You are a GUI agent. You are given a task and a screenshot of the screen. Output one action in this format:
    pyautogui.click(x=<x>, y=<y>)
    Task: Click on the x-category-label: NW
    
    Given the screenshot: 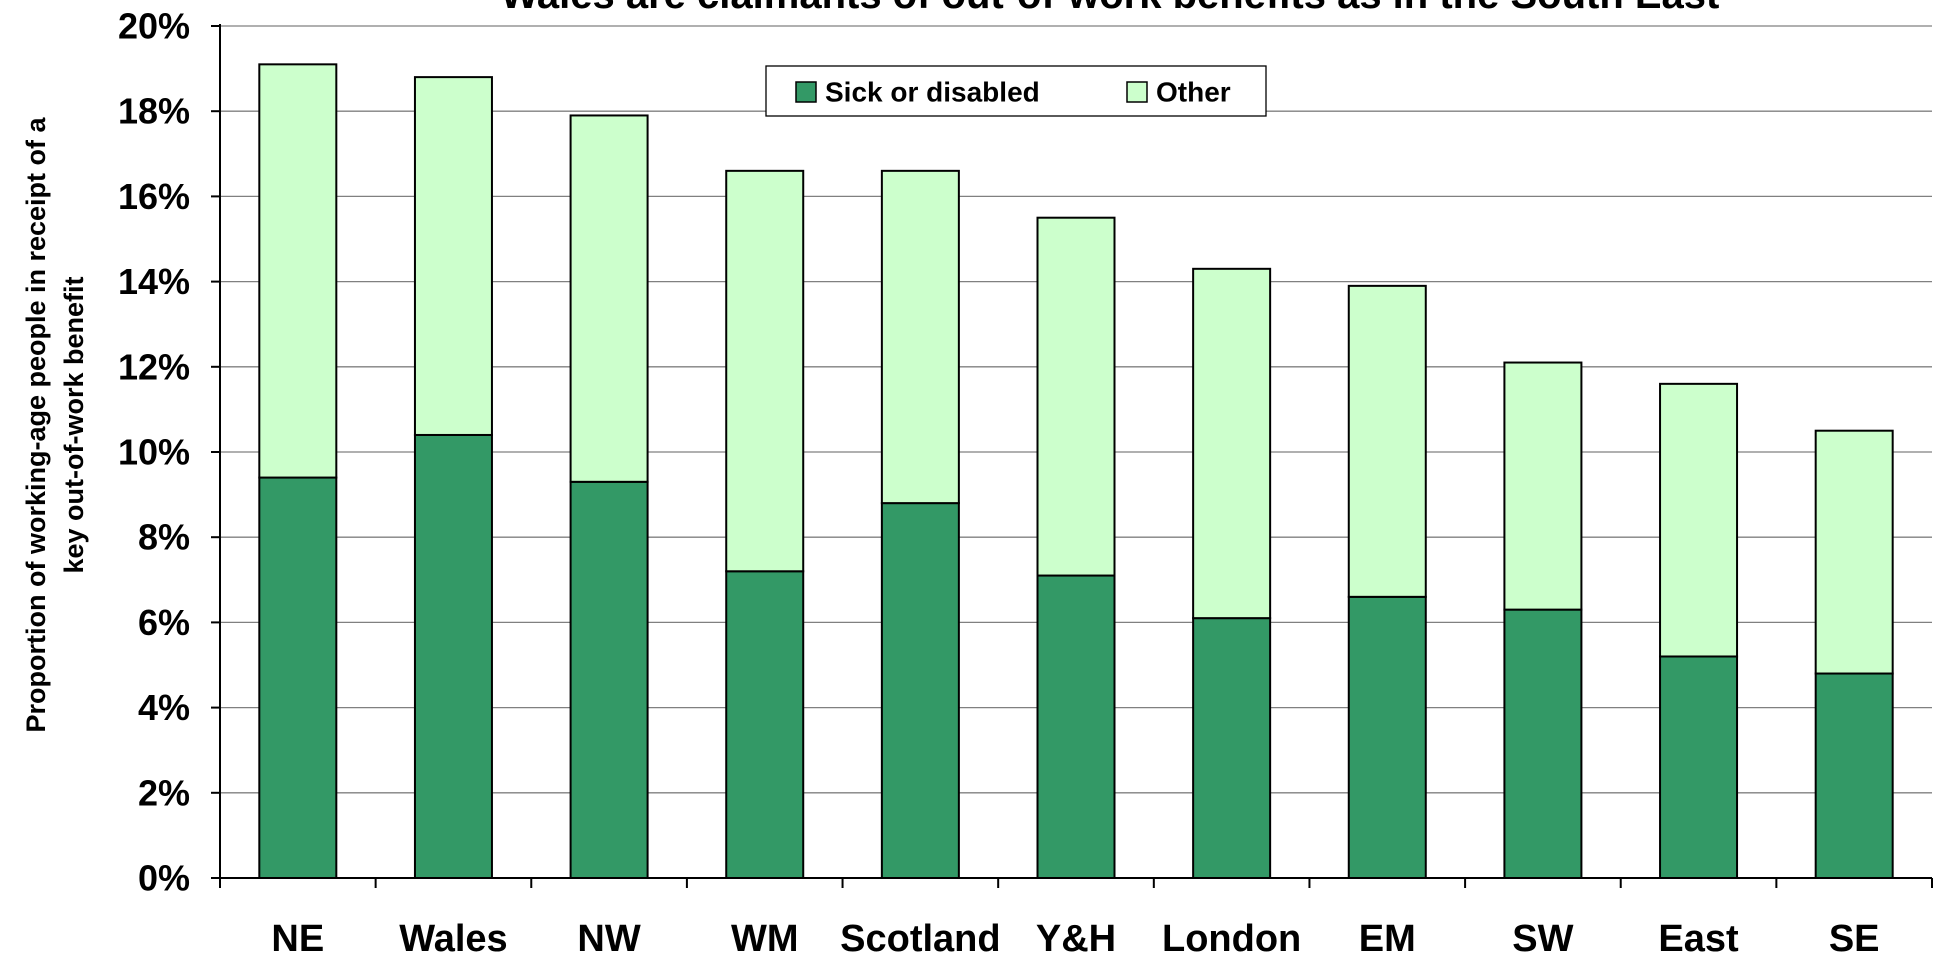 What is the action you would take?
    pyautogui.click(x=608, y=936)
    